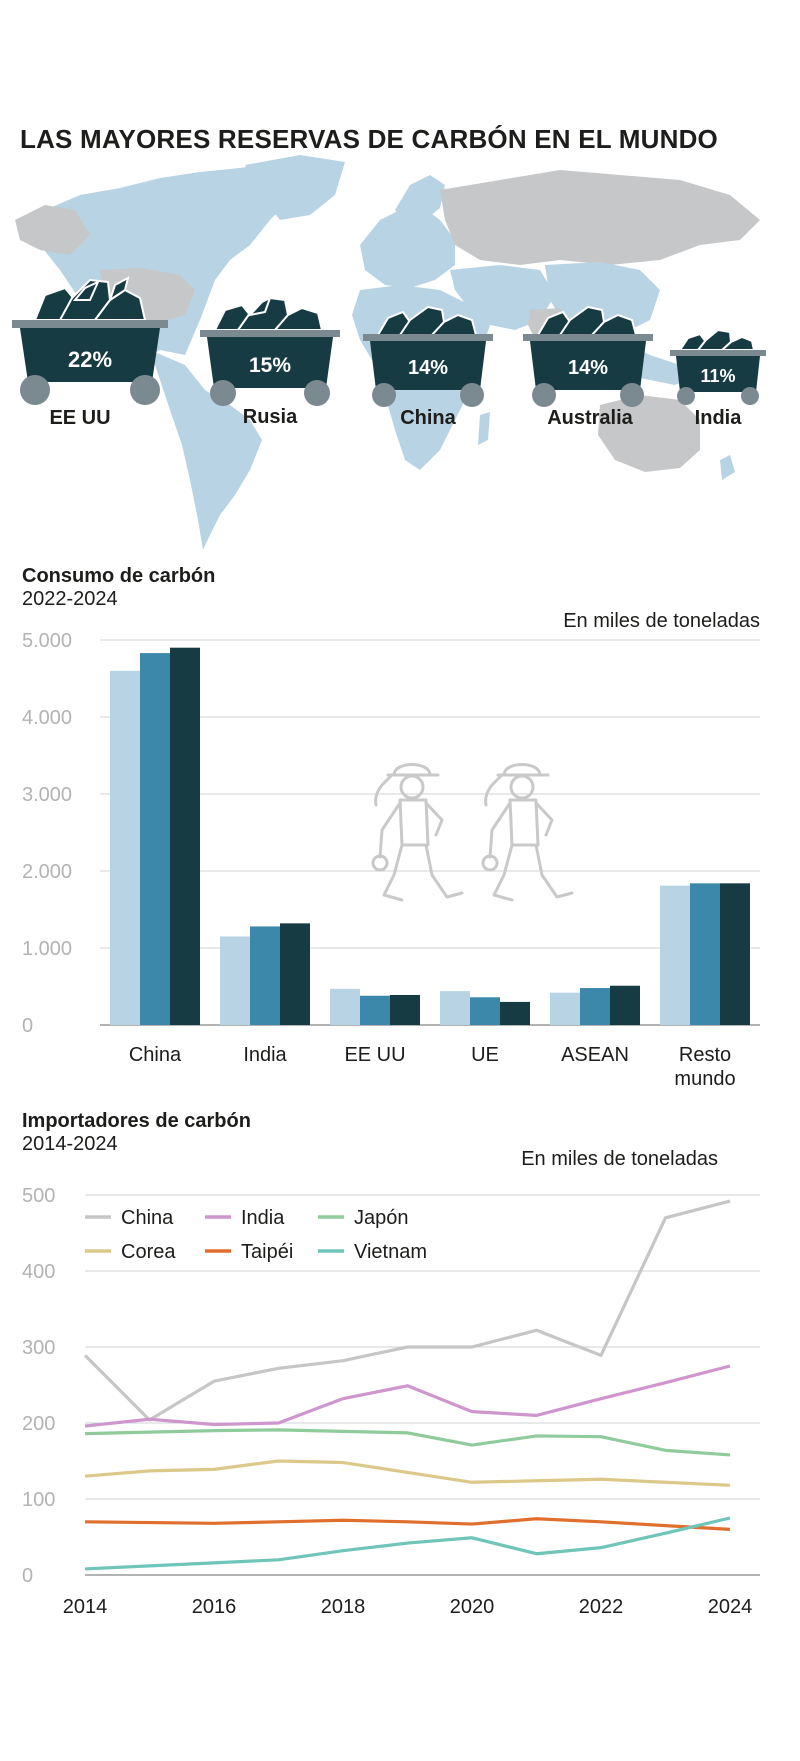  Describe the element at coordinates (70, 1144) in the screenshot. I see `line-chart-subtitle: 2014-2024` at that location.